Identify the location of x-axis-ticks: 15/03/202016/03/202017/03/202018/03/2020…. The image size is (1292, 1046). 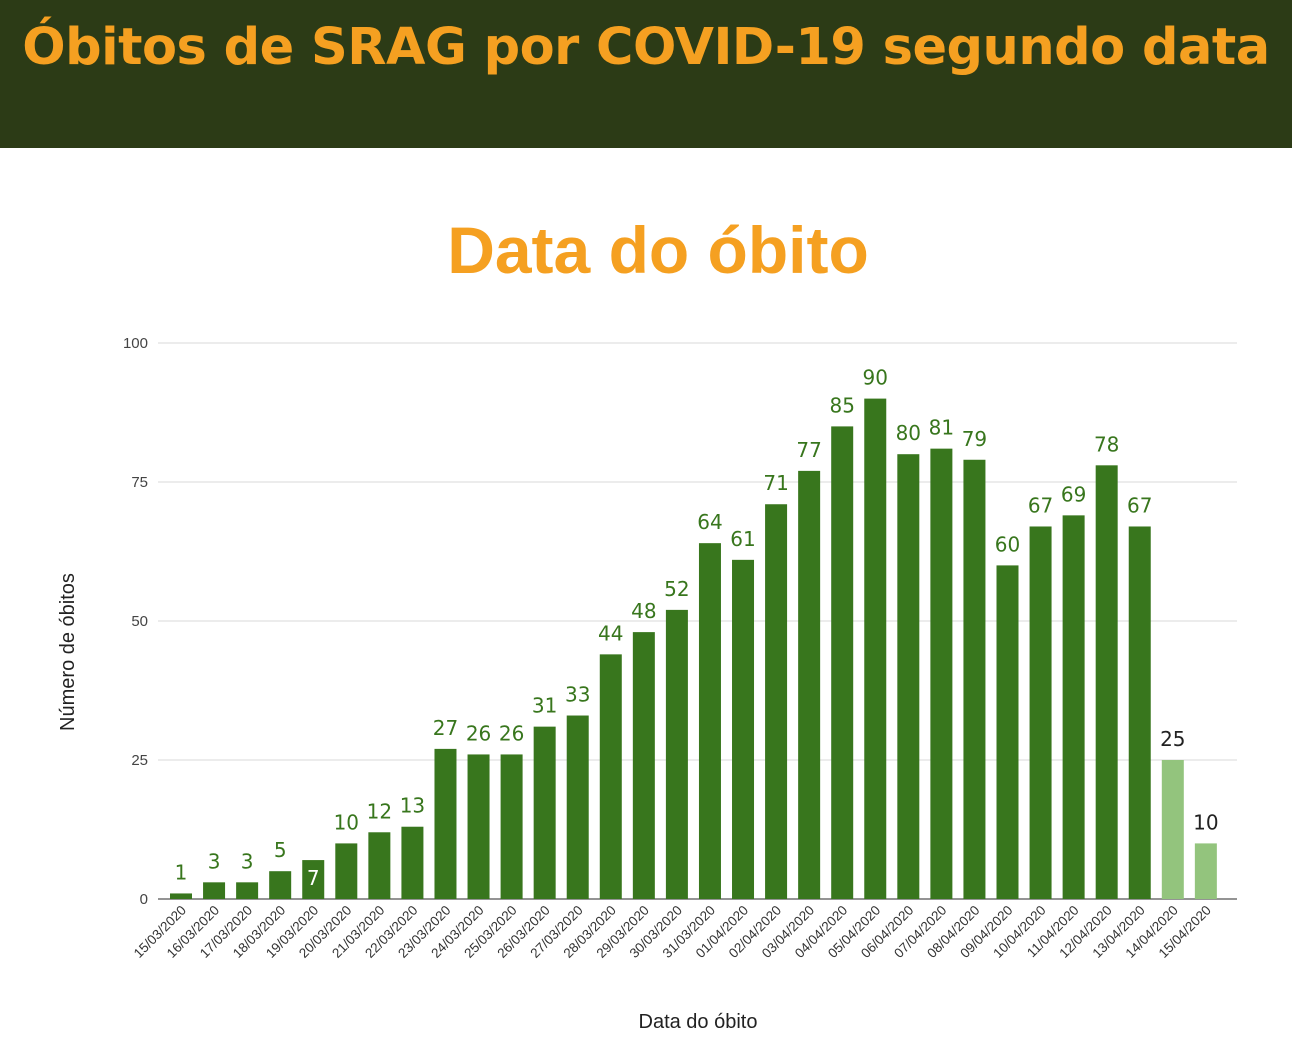
(672, 932).